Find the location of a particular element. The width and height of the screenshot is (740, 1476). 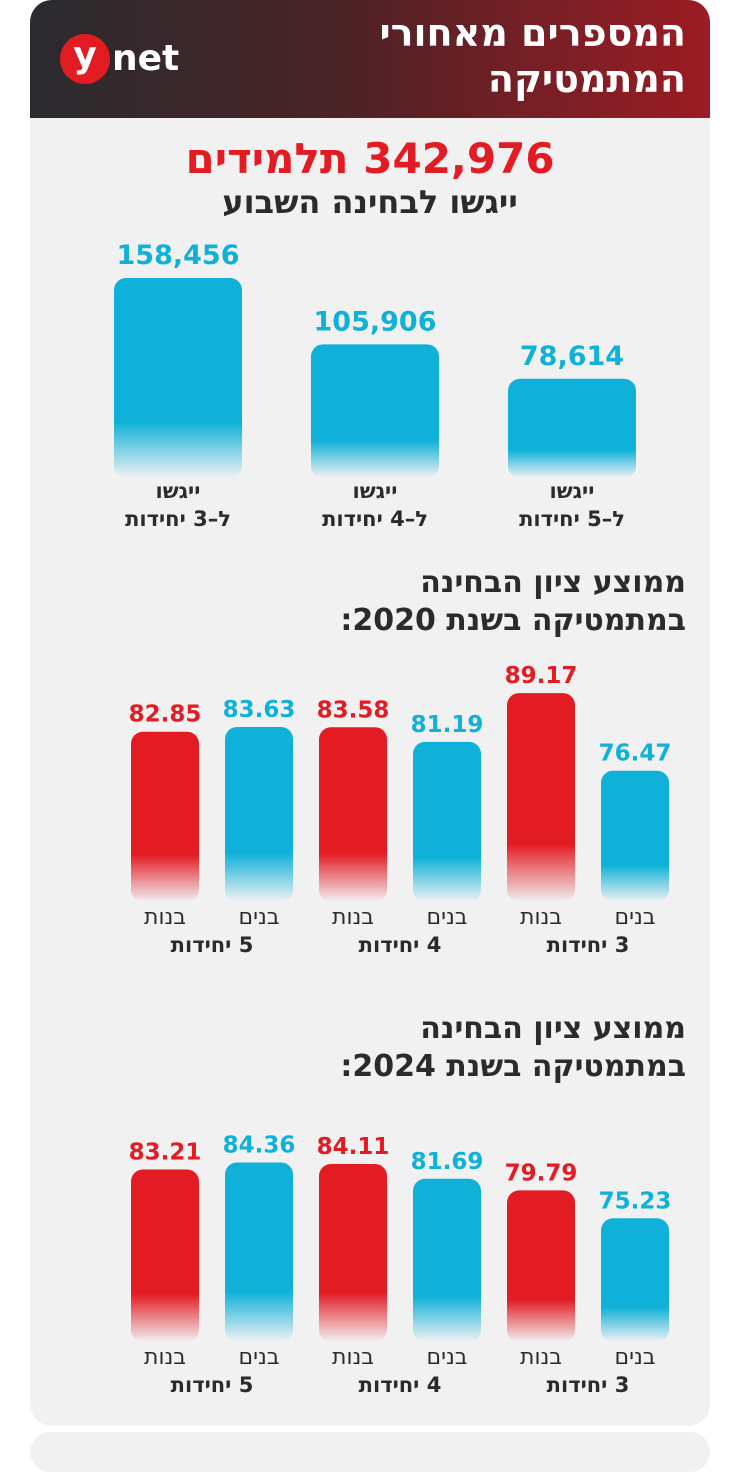

score-2024-value-label: 84.36 is located at coordinates (259, 1145).